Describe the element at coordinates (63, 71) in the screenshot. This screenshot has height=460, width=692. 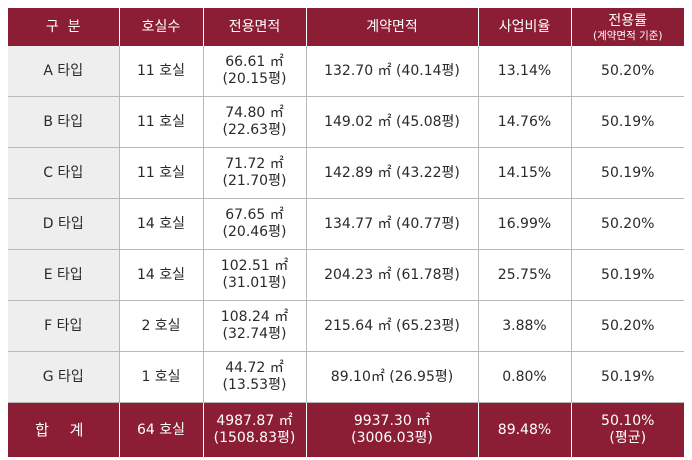
I see `cell-type: A 타입` at that location.